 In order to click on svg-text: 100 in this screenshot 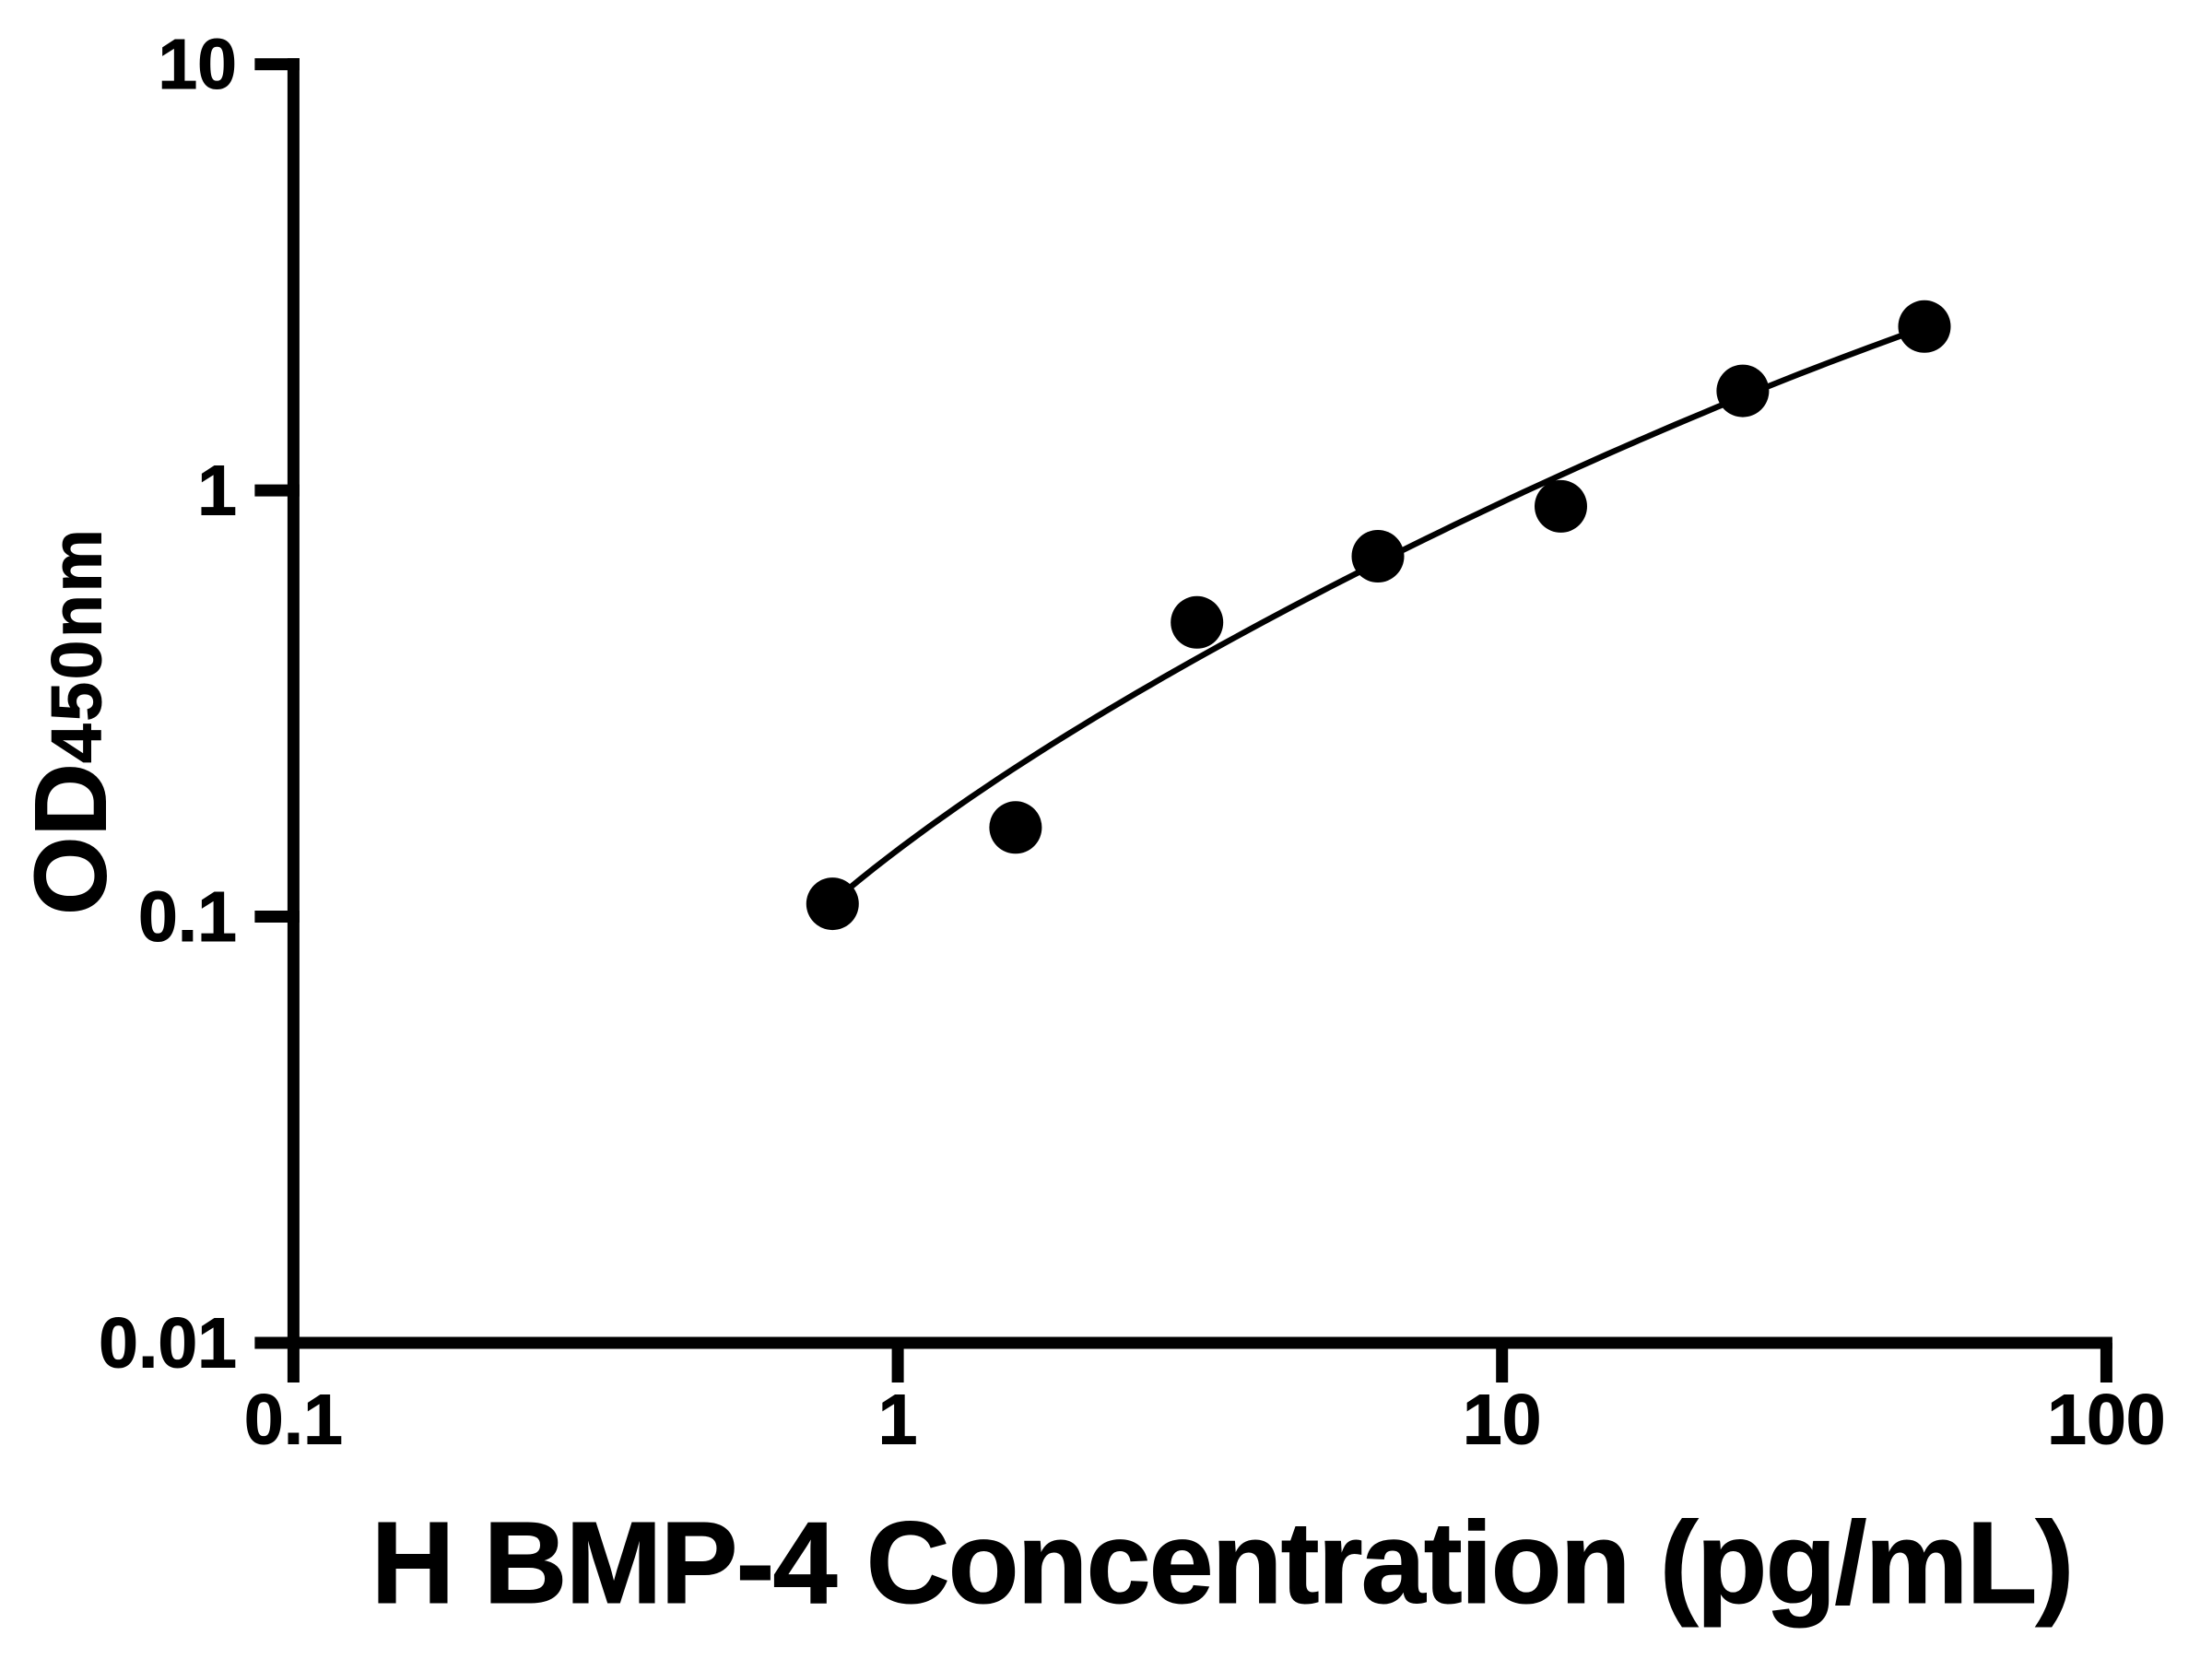, I will do `click(2106, 1420)`.